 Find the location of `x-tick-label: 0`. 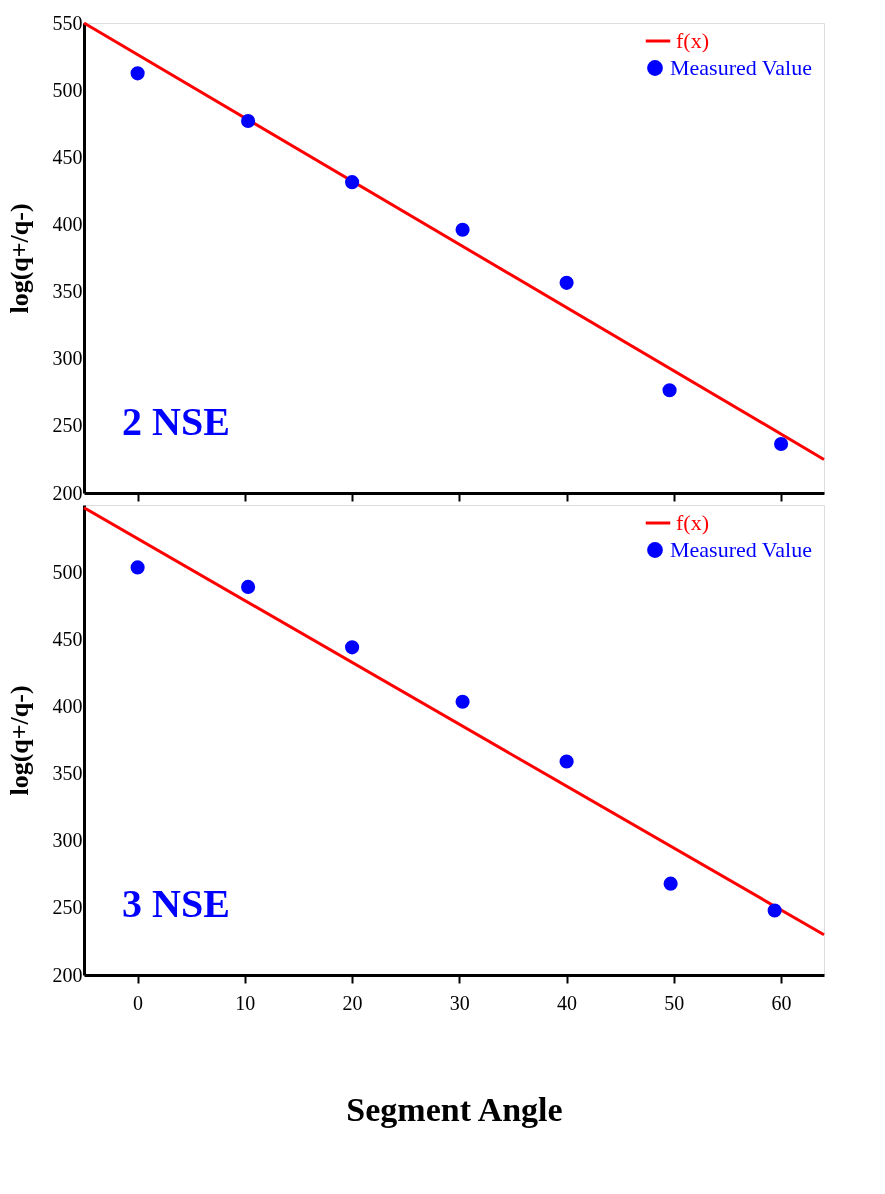

x-tick-label: 0 is located at coordinates (138, 1002).